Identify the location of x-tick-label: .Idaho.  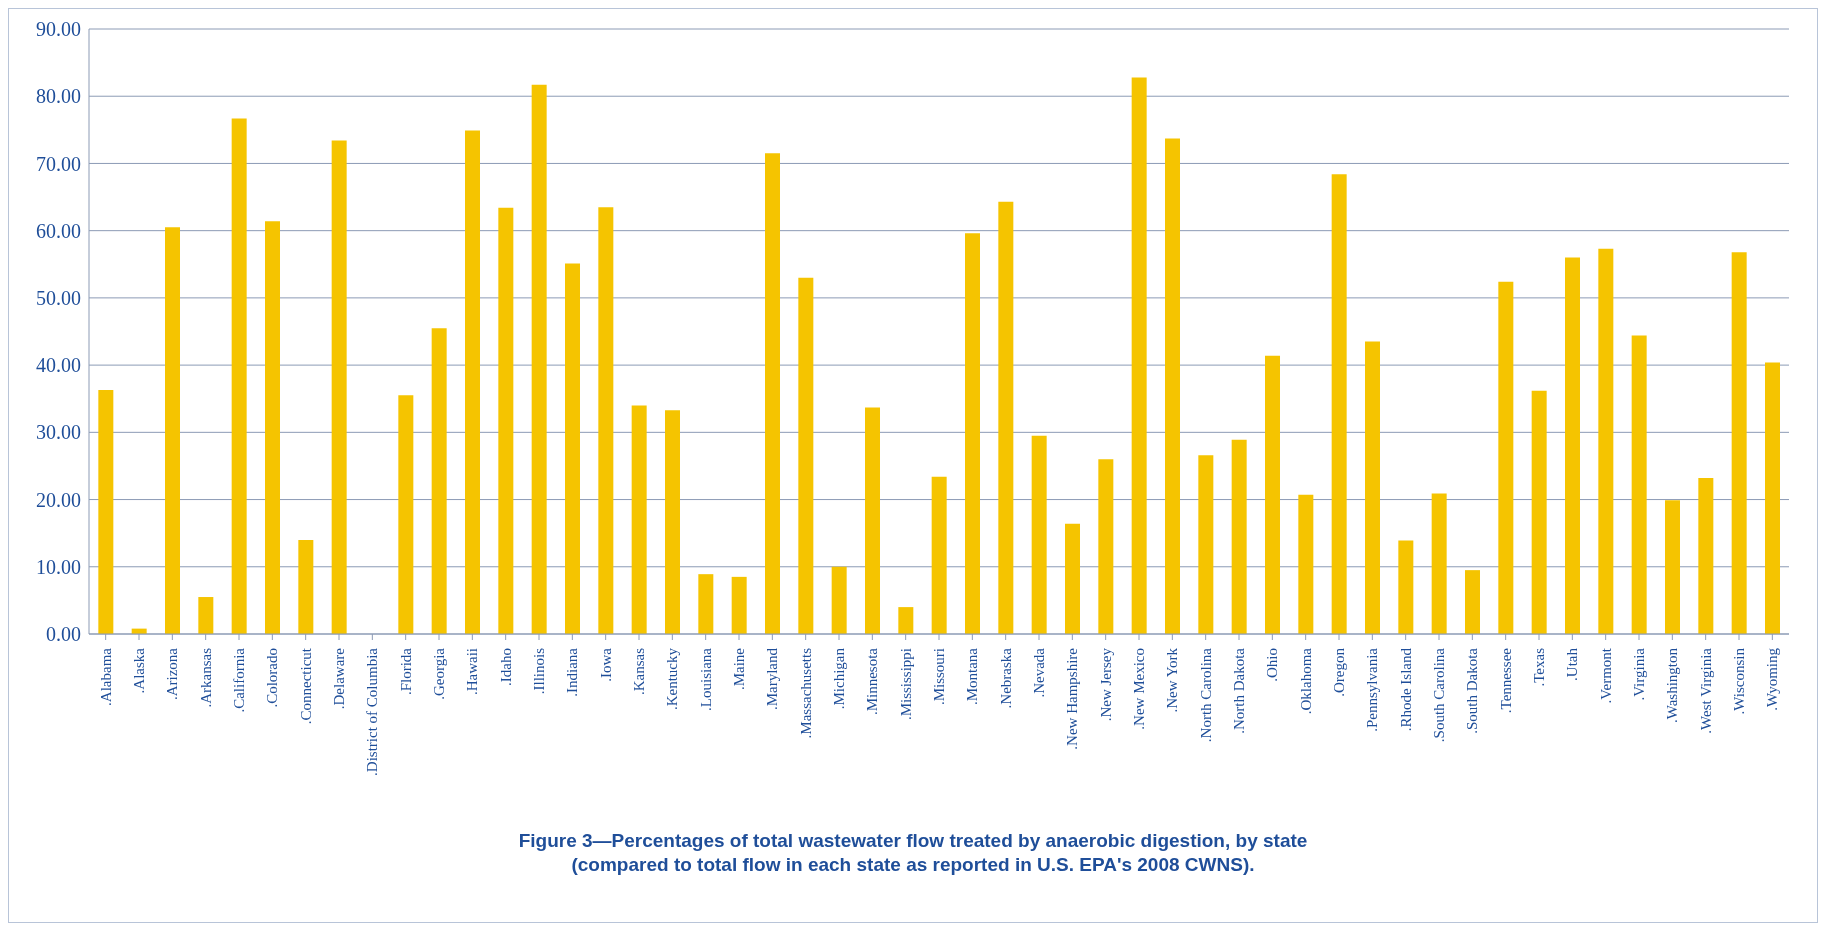
(505, 667).